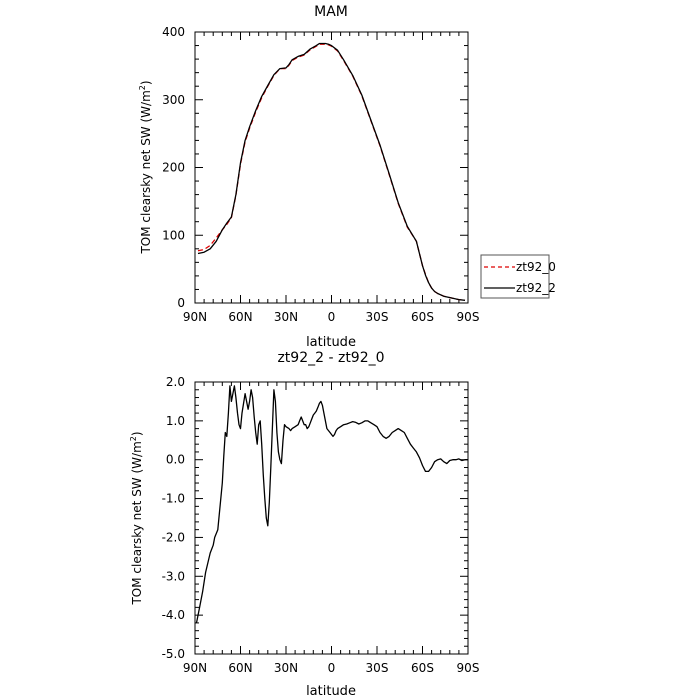 The image size is (700, 700). Describe the element at coordinates (181, 303) in the screenshot. I see `y-tick-label: 0` at that location.